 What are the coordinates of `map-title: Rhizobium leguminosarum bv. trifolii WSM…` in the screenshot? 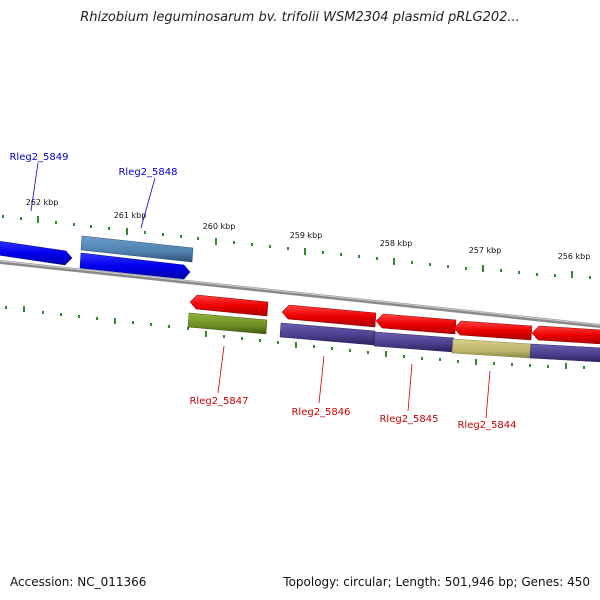 It's located at (300, 17).